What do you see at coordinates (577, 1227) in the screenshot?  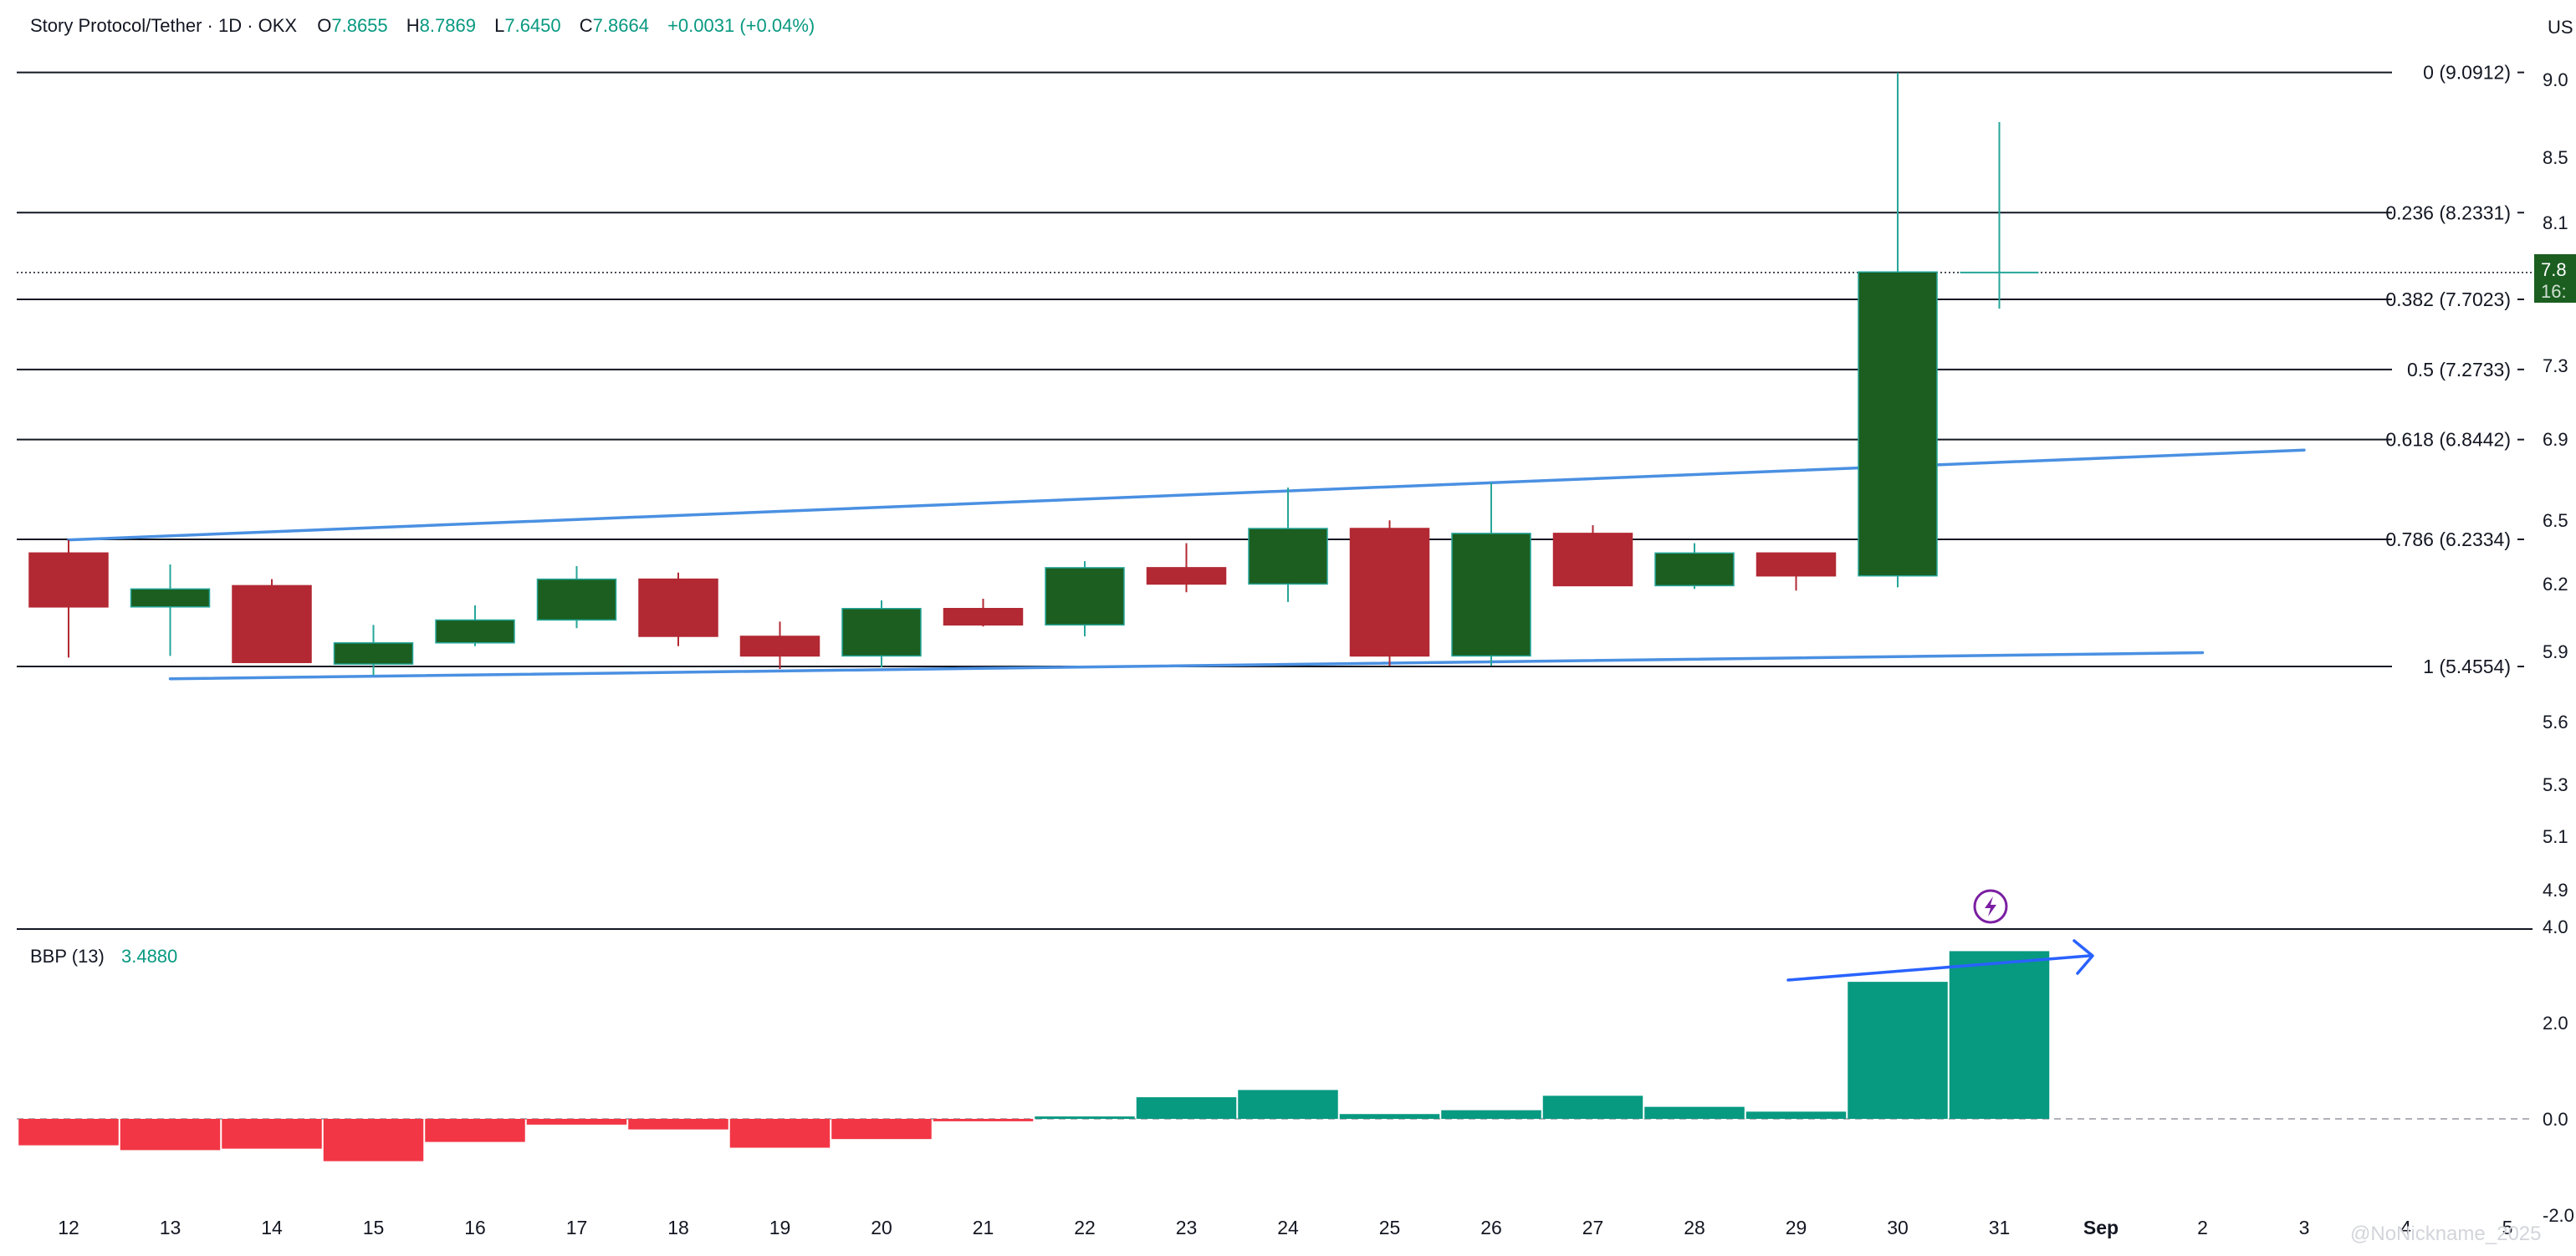 I see `time-tick-label: 17` at bounding box center [577, 1227].